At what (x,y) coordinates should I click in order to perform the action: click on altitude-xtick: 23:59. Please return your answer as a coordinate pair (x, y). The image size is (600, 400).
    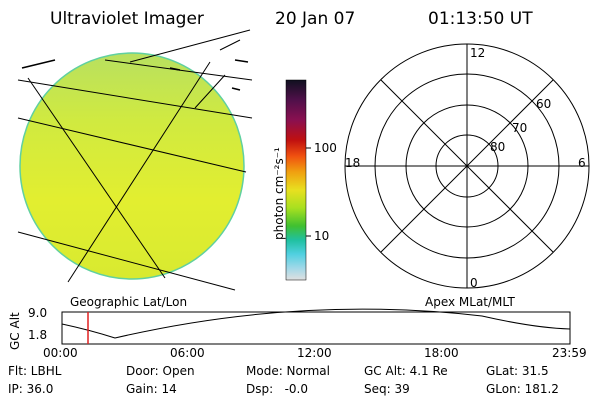
    Looking at the image, I should click on (569, 353).